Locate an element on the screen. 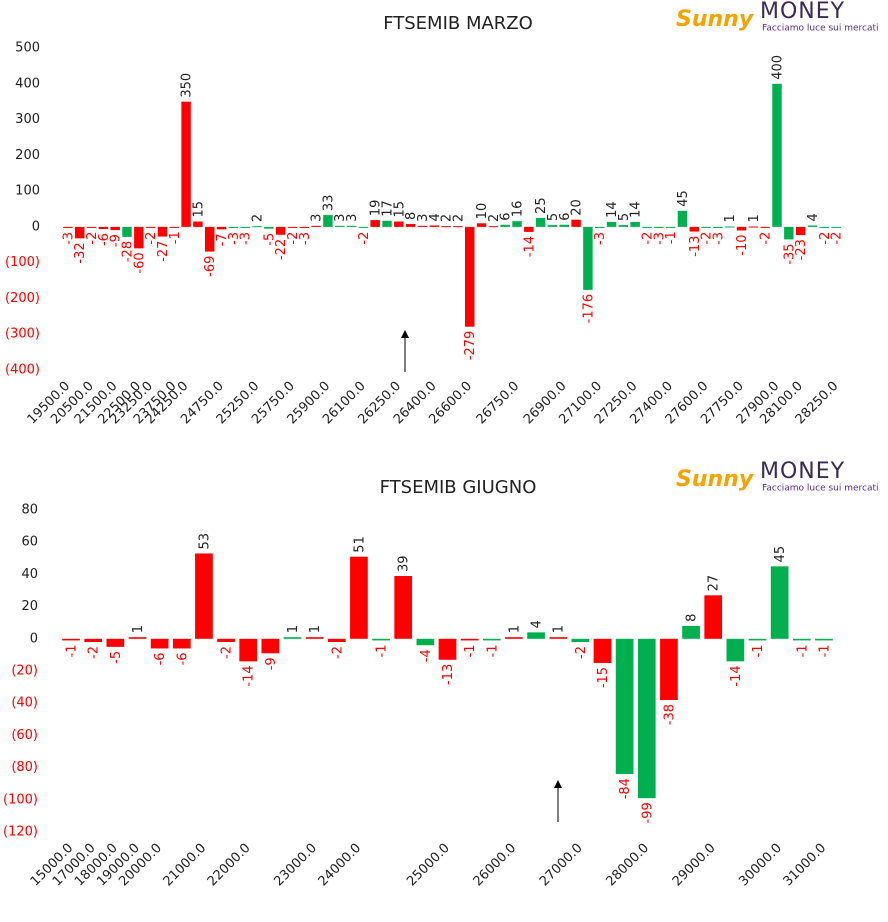 Image resolution: width=888 pixels, height=922 pixels. x-tick-label: 27000.0 is located at coordinates (561, 865).